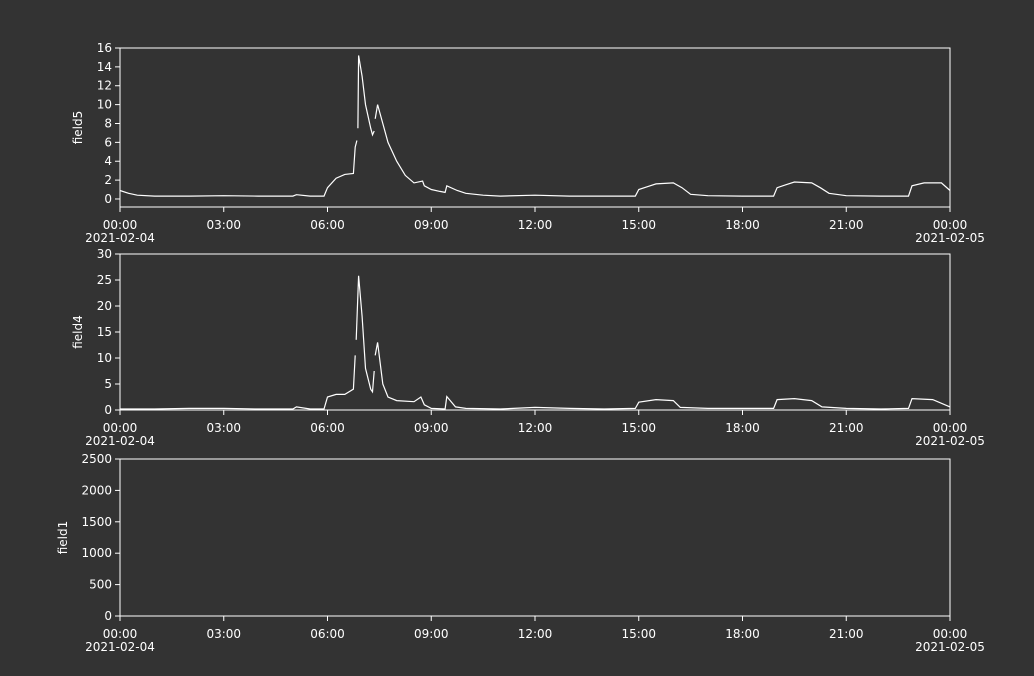 This screenshot has width=1034, height=676. What do you see at coordinates (96, 522) in the screenshot?
I see `y-tick-label: 1500` at bounding box center [96, 522].